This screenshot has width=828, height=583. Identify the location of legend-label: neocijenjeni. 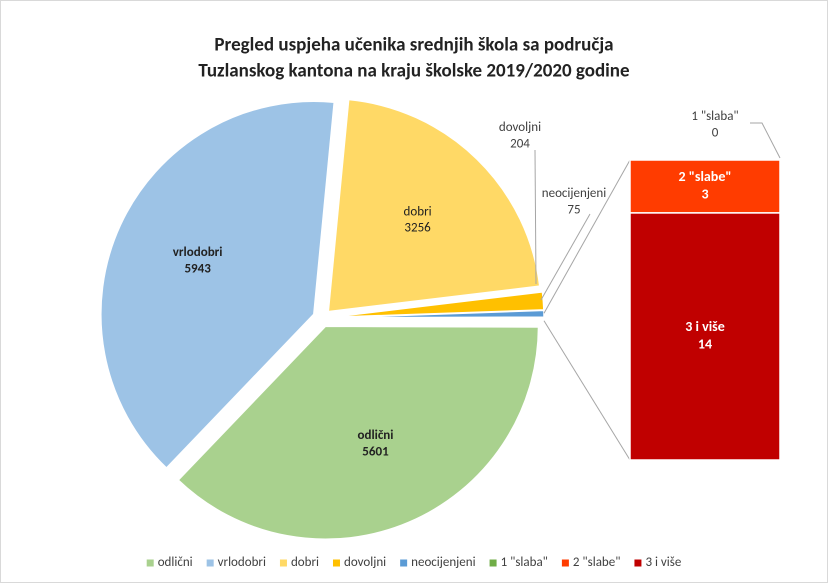
(443, 562).